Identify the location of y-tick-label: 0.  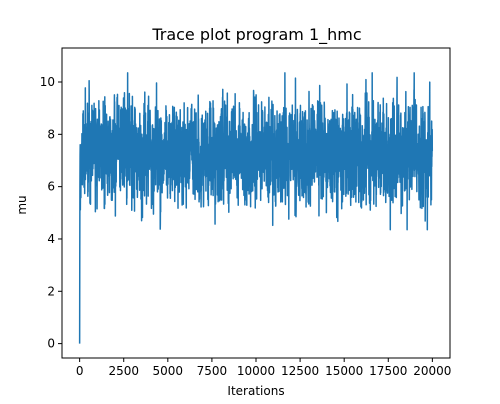
(51, 344).